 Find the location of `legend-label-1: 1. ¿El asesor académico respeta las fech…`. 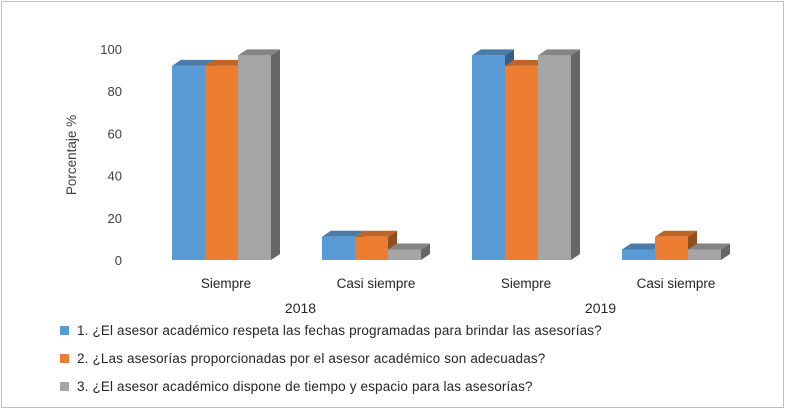

legend-label-1: 1. ¿El asesor académico respeta las fech… is located at coordinates (339, 330).